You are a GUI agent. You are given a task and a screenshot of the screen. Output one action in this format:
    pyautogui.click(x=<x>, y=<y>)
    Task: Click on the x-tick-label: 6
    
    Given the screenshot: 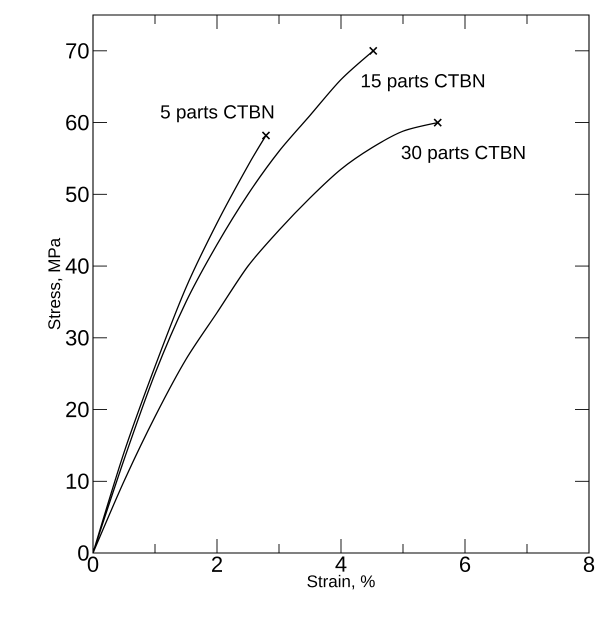 What is the action you would take?
    pyautogui.click(x=465, y=564)
    